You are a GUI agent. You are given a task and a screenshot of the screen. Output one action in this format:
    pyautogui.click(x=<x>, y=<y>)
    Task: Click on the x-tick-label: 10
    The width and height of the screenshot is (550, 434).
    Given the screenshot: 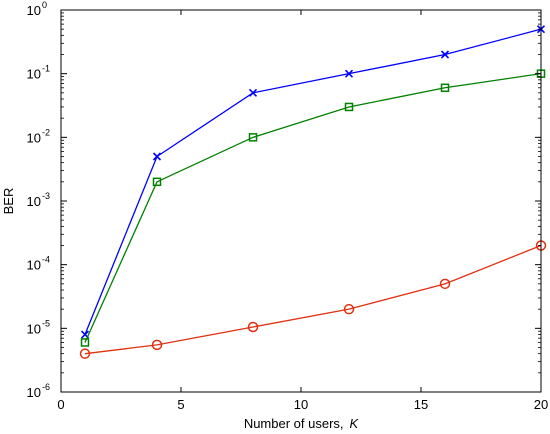 What is the action you would take?
    pyautogui.click(x=301, y=404)
    